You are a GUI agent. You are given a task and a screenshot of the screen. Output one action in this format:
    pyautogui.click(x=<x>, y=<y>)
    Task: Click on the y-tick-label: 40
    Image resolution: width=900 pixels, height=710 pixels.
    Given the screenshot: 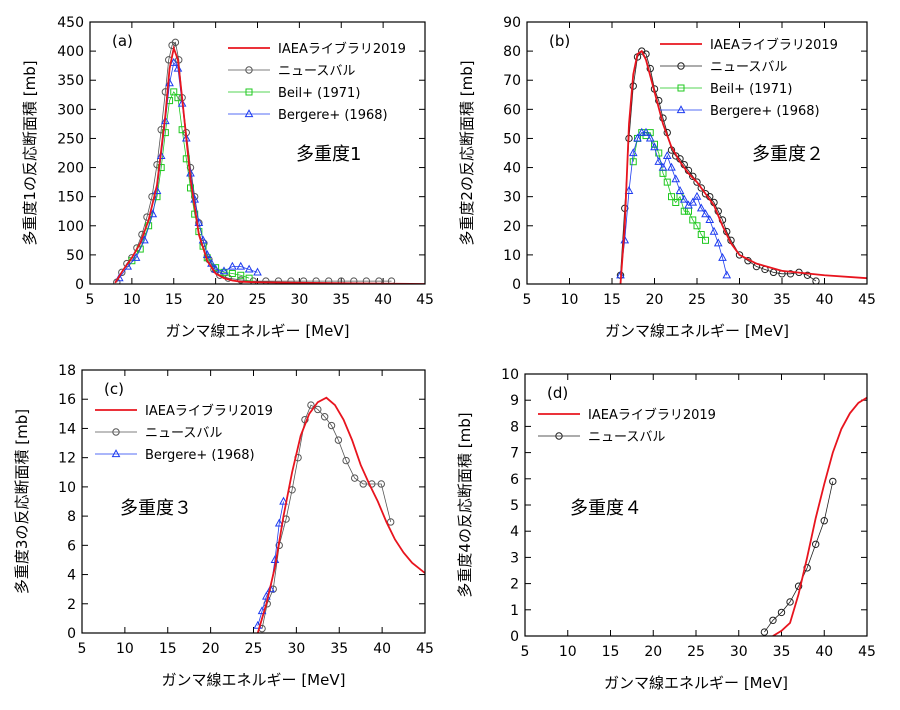 What is the action you would take?
    pyautogui.click(x=512, y=169)
    